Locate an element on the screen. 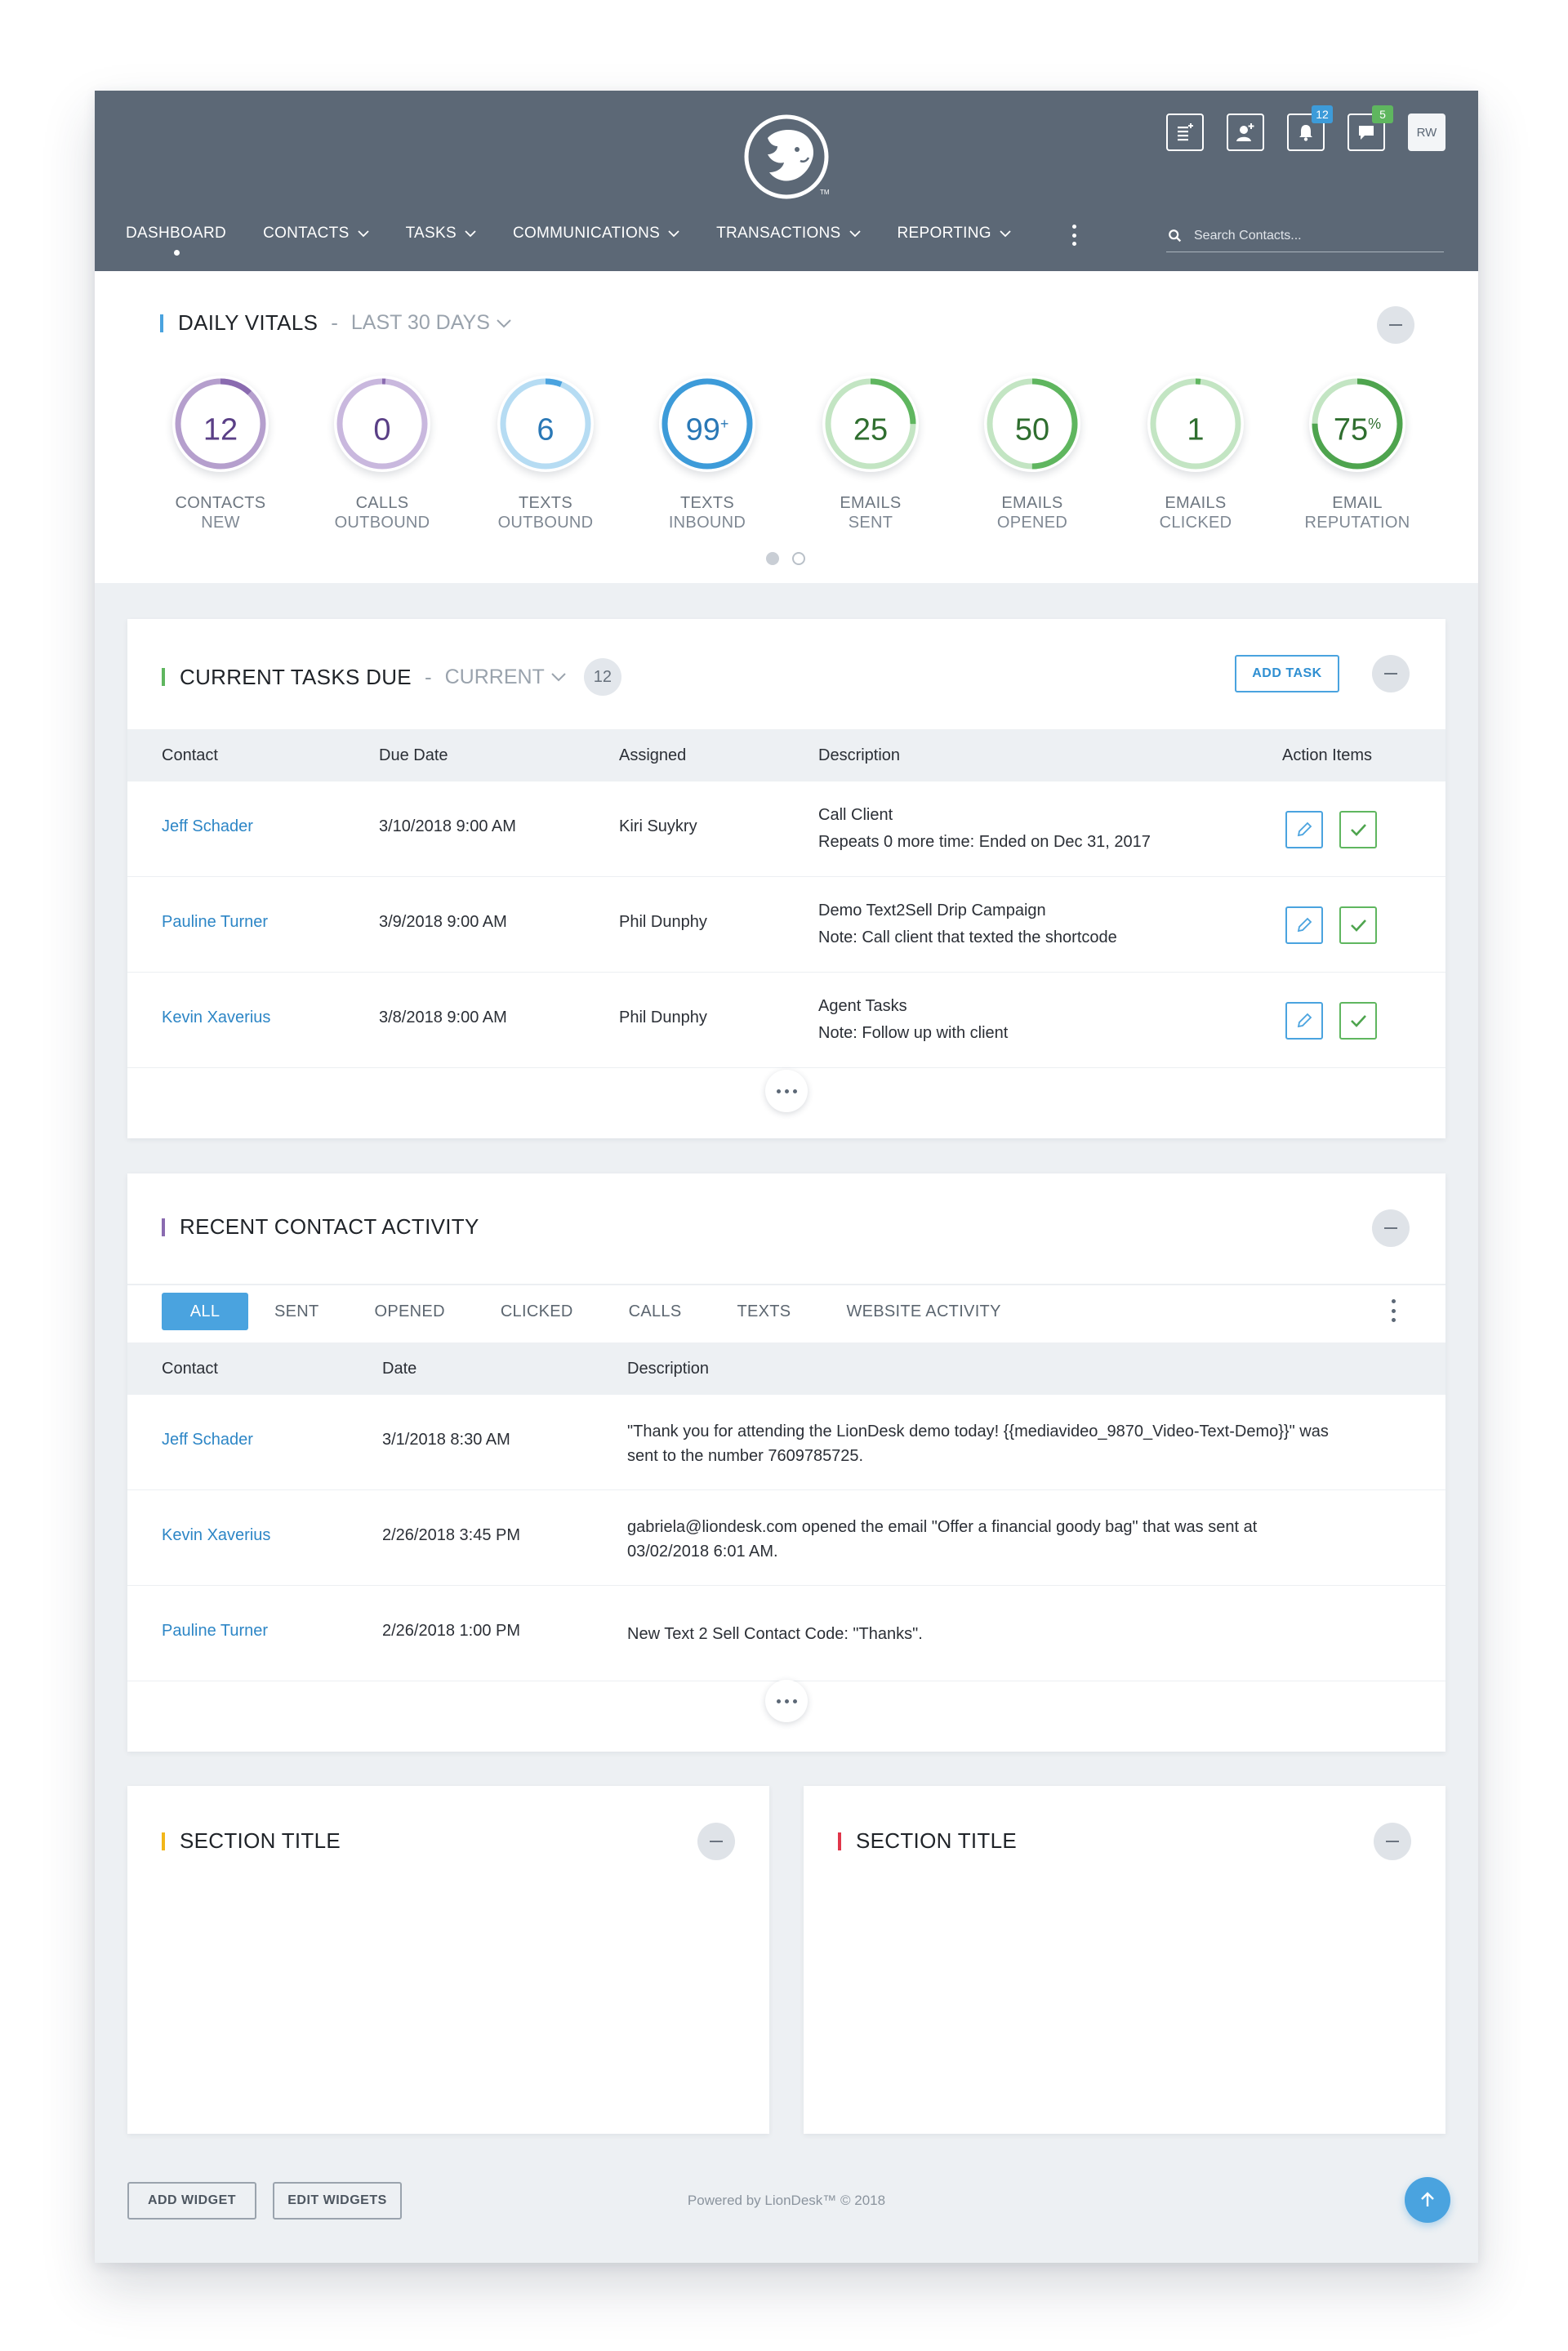 This screenshot has width=1568, height=2351. activity-date: 2/26/2018 3:45 PM is located at coordinates (451, 1535).